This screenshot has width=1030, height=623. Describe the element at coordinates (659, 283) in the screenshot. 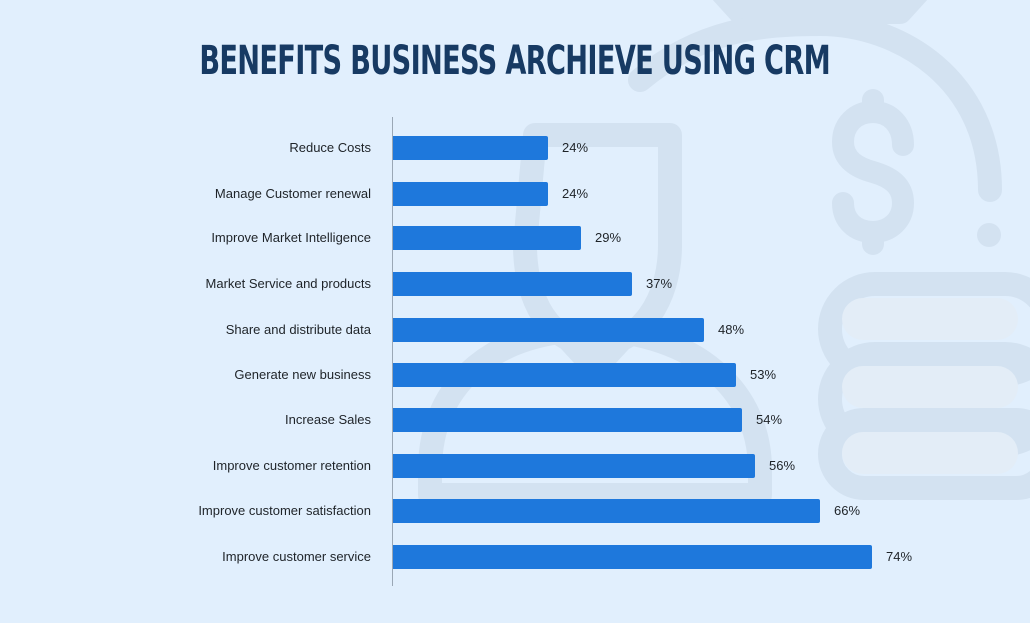

I see `value-label: 37%` at that location.